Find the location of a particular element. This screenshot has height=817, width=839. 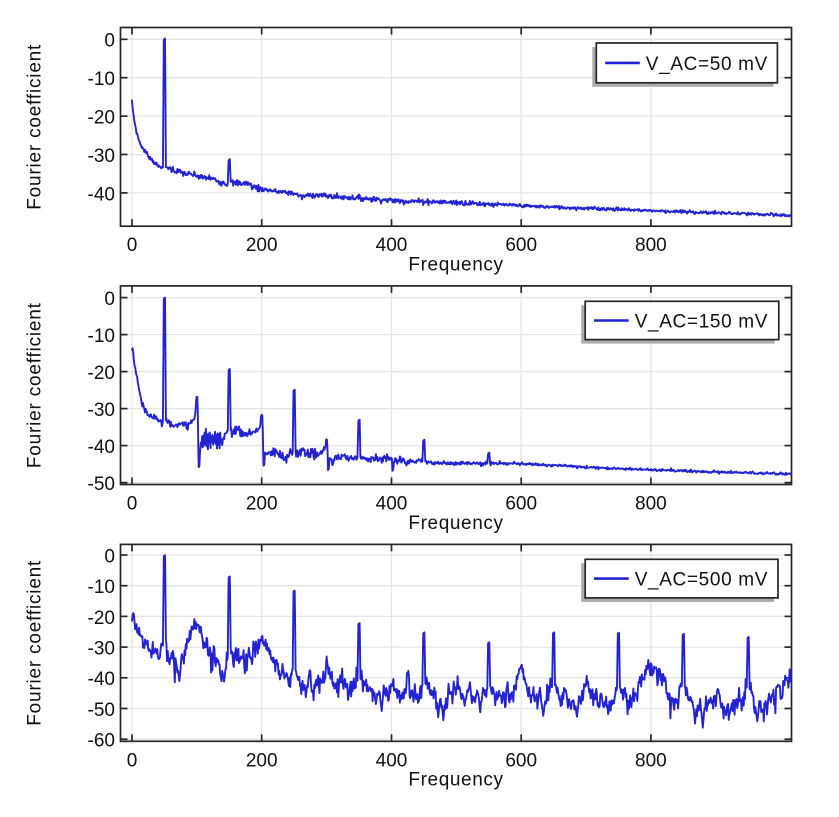

svg-text: V_AC=150 mV is located at coordinates (701, 321).